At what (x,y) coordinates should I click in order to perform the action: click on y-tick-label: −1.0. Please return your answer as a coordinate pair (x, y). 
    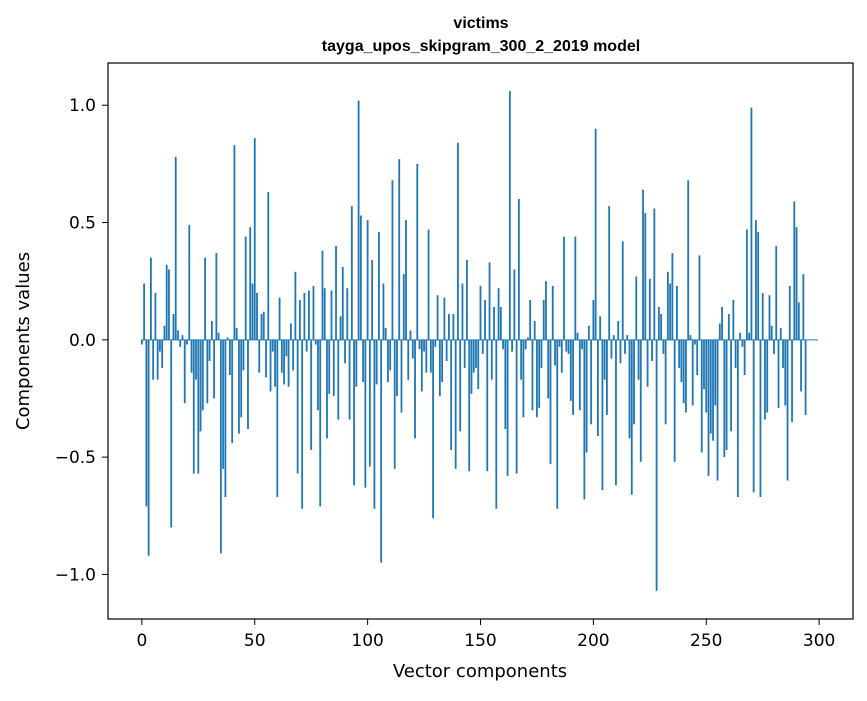
    Looking at the image, I should click on (75, 575).